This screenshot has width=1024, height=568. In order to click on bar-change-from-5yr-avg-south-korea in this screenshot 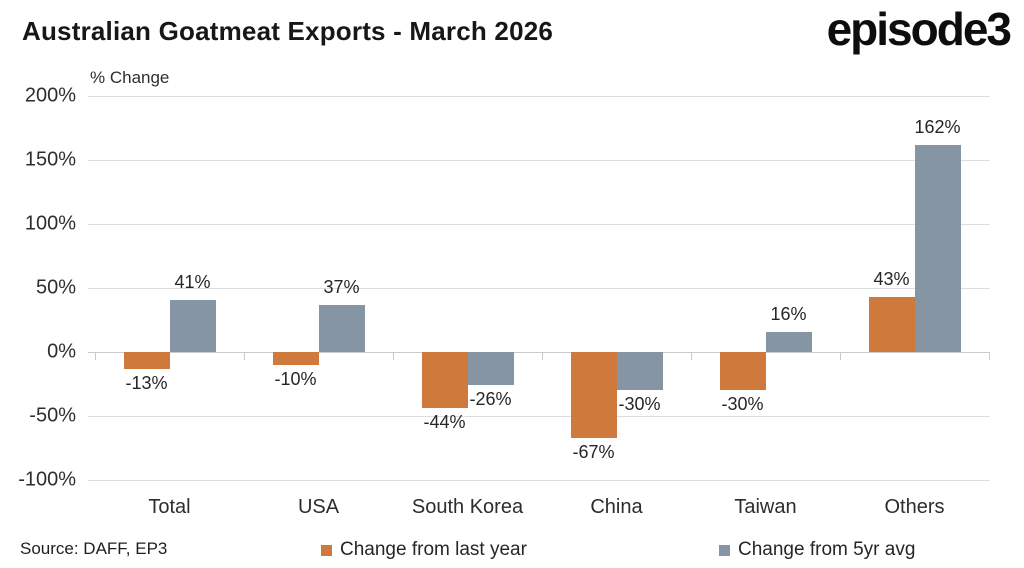, I will do `click(490, 369)`.